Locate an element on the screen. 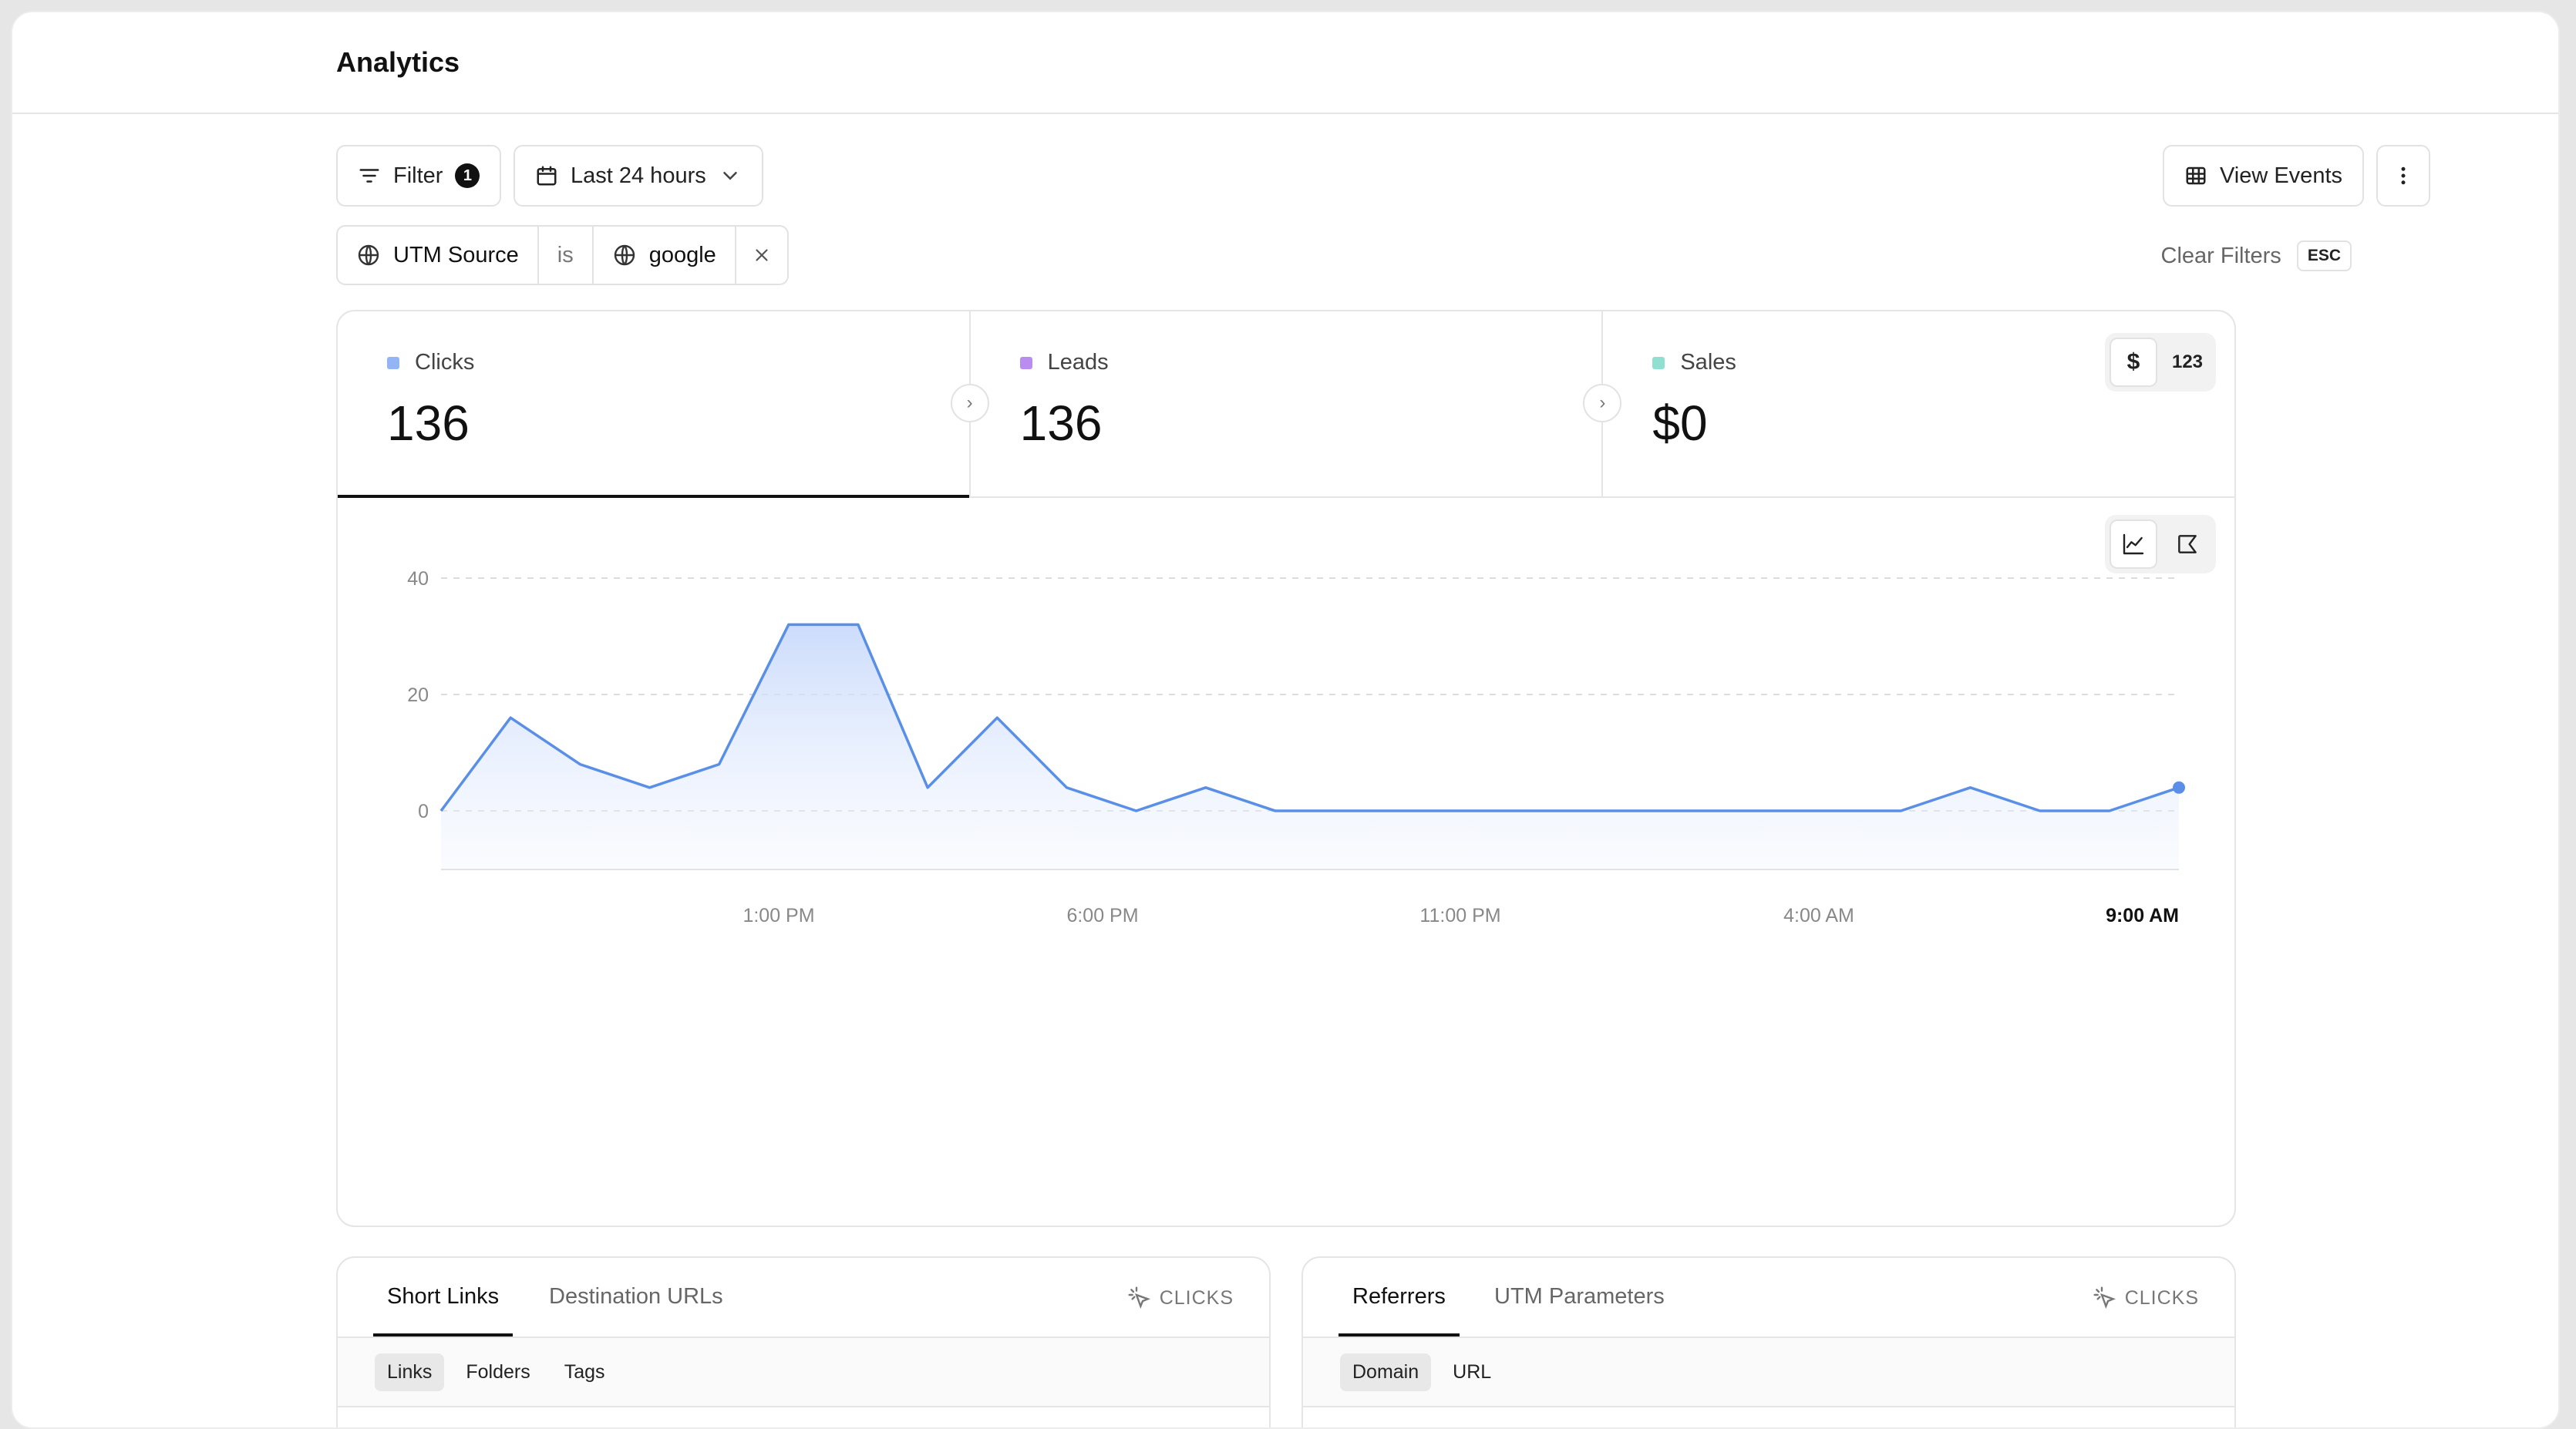 The width and height of the screenshot is (2576, 1429). metric-tabs: Clicks 136 › Leads 136 › Sales $0 is located at coordinates (1286, 404).